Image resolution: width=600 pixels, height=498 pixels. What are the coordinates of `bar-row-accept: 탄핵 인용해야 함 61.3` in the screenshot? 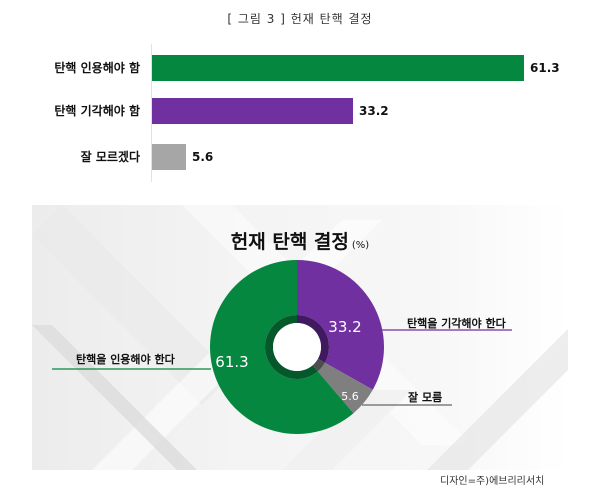 It's located at (300, 68).